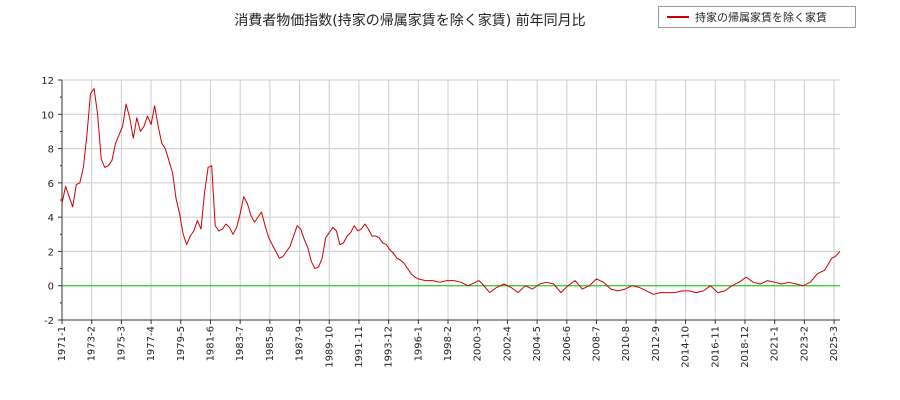  What do you see at coordinates (834, 343) in the screenshot?
I see `x-tick-label: 2025-3` at bounding box center [834, 343].